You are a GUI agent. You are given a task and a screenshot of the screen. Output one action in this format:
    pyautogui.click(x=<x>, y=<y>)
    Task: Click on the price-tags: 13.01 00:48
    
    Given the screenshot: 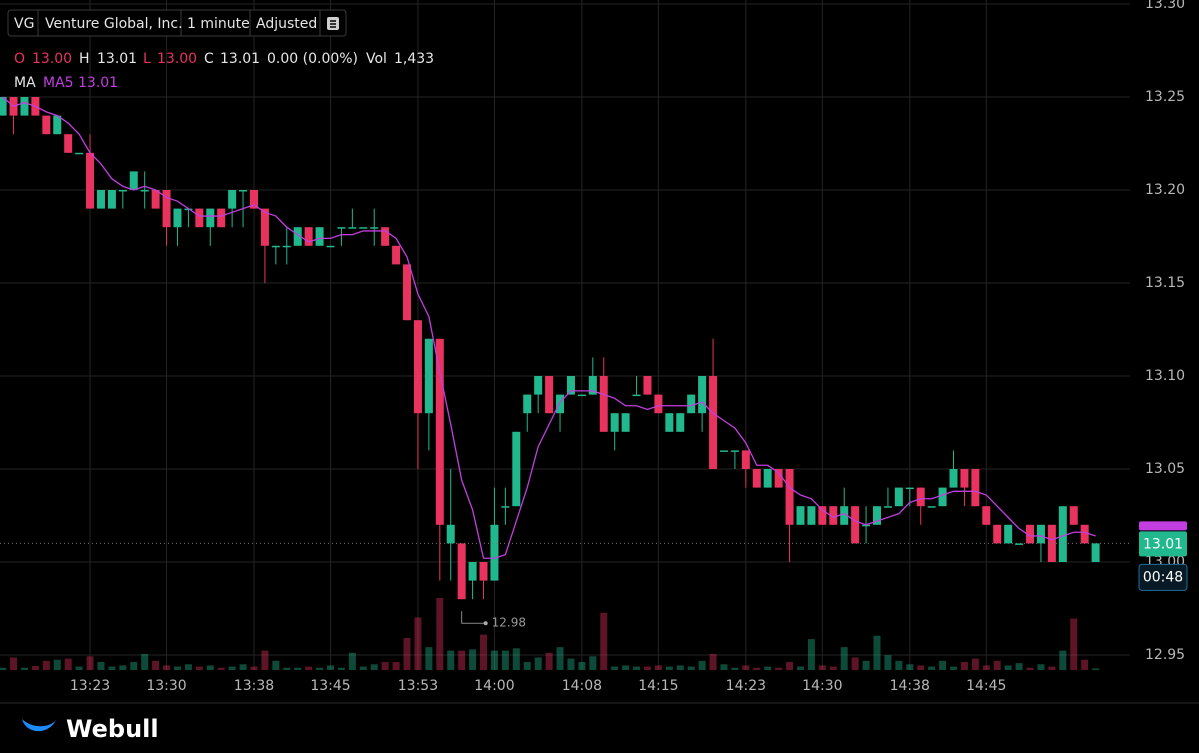 What is the action you would take?
    pyautogui.click(x=1163, y=556)
    